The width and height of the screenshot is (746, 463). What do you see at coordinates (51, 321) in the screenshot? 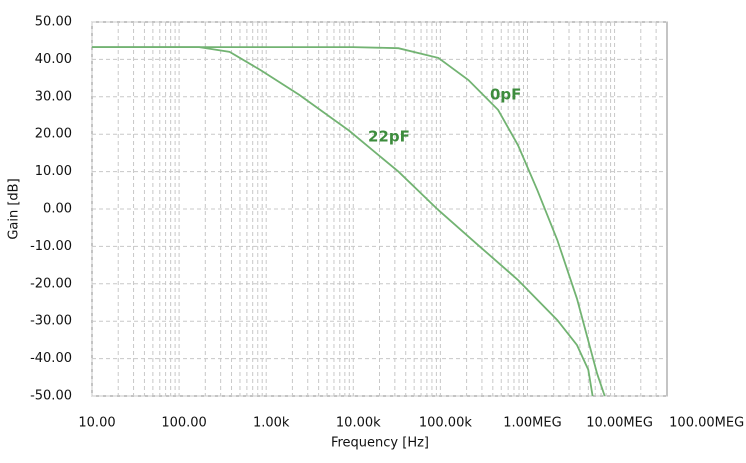
I see `y-tick-label: -30.00` at bounding box center [51, 321].